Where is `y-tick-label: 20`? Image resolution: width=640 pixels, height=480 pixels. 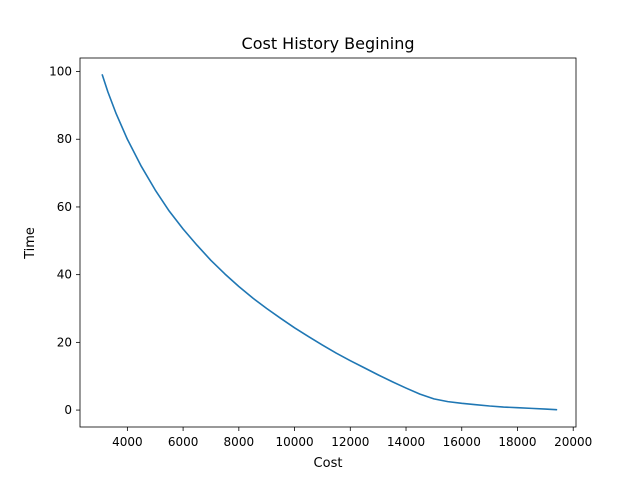 y-tick-label: 20 is located at coordinates (64, 342).